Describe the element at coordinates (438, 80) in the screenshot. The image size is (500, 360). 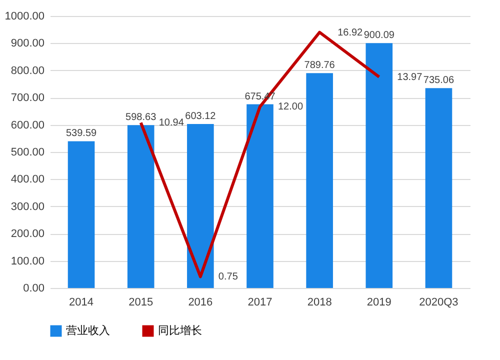
I see `data-label: 735.06` at that location.